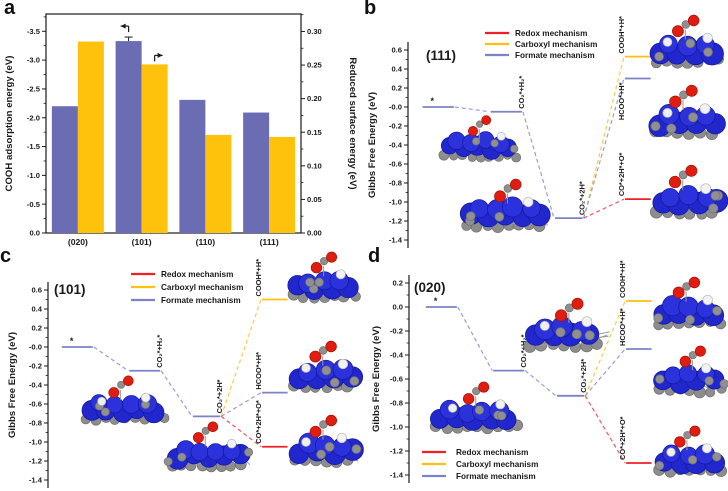  Describe the element at coordinates (282, 184) in the screenshot. I see `bar-surface-energy-(111)` at that location.